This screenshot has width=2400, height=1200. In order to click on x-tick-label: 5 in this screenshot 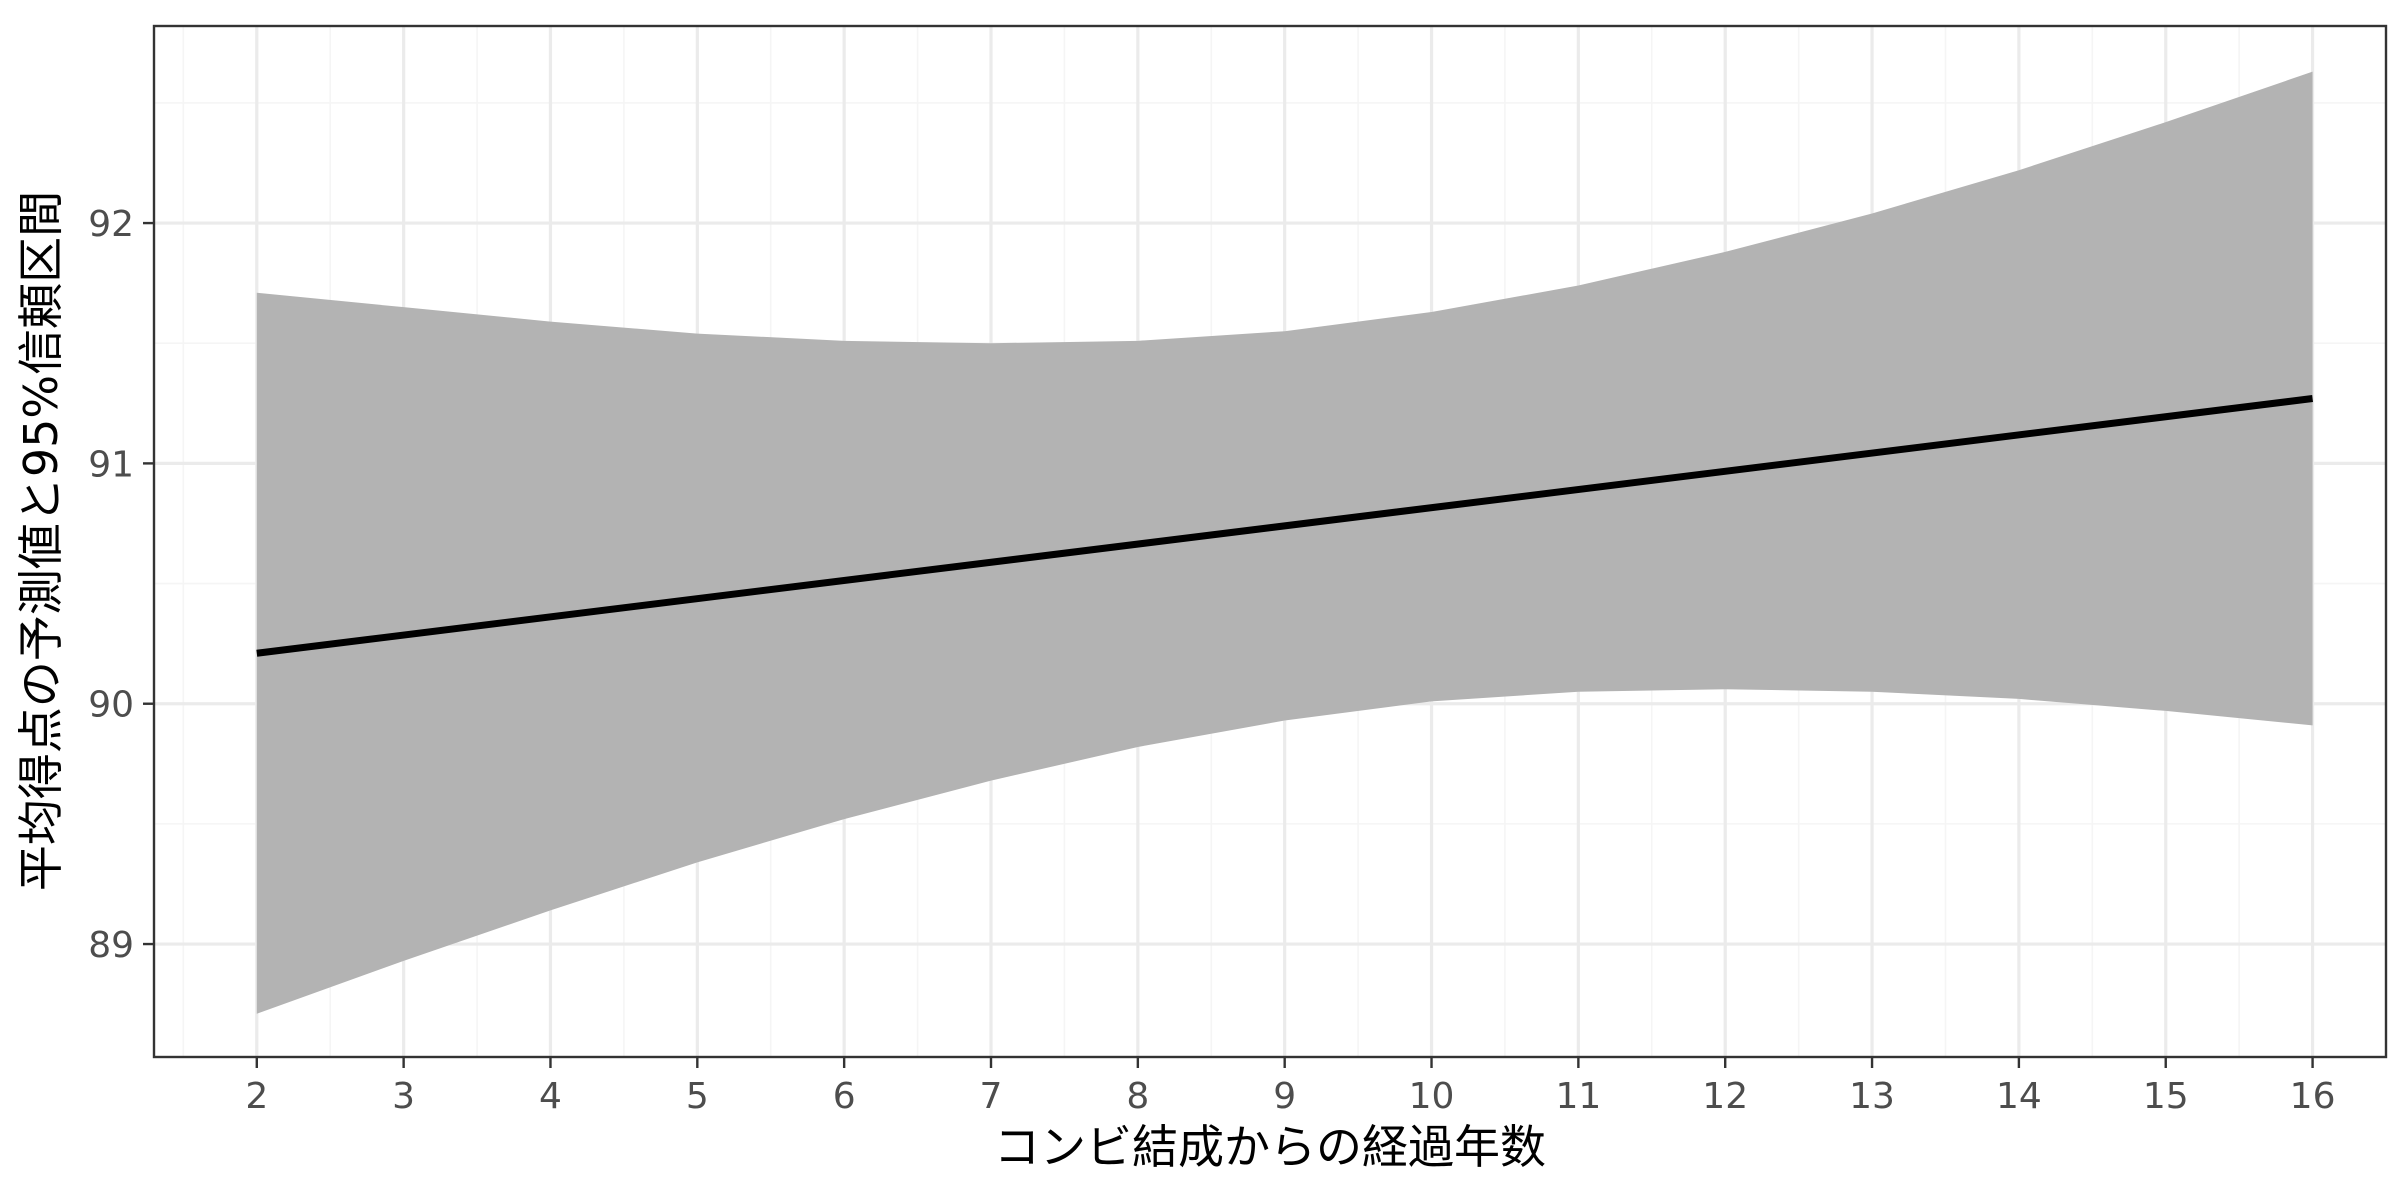, I will do `click(697, 1096)`.